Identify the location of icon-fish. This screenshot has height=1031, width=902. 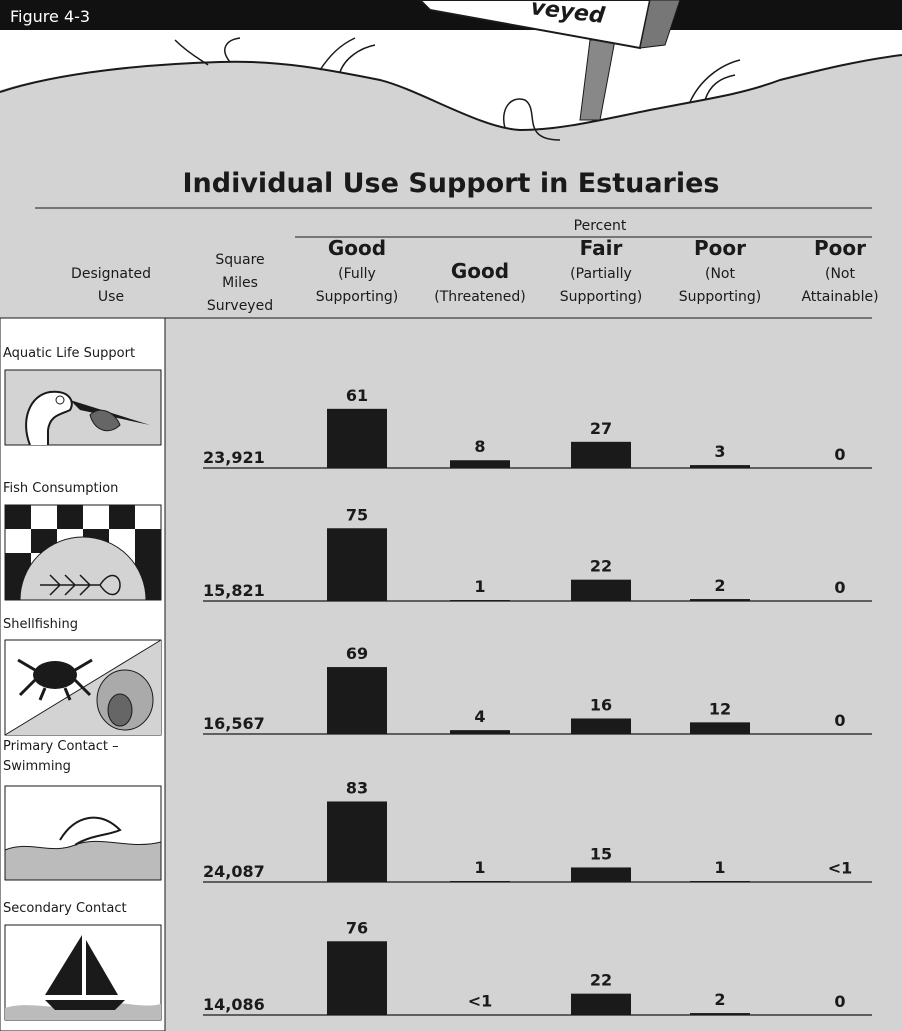
(83, 552).